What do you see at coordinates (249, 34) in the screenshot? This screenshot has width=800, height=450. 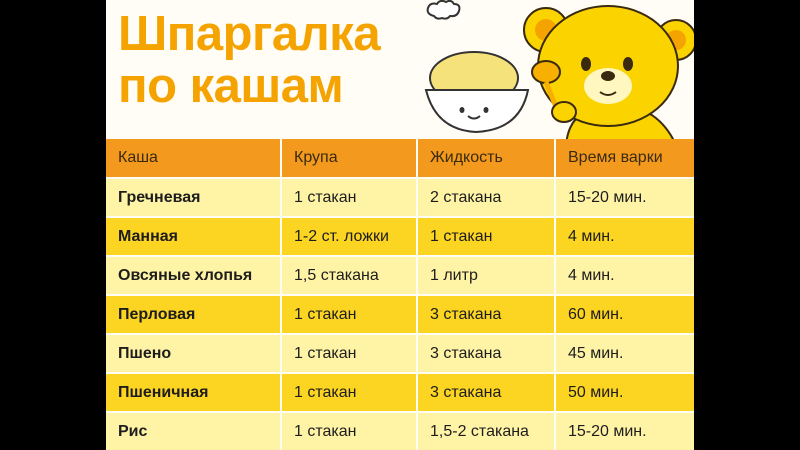 I see `title-line-1: Шпаргалка` at bounding box center [249, 34].